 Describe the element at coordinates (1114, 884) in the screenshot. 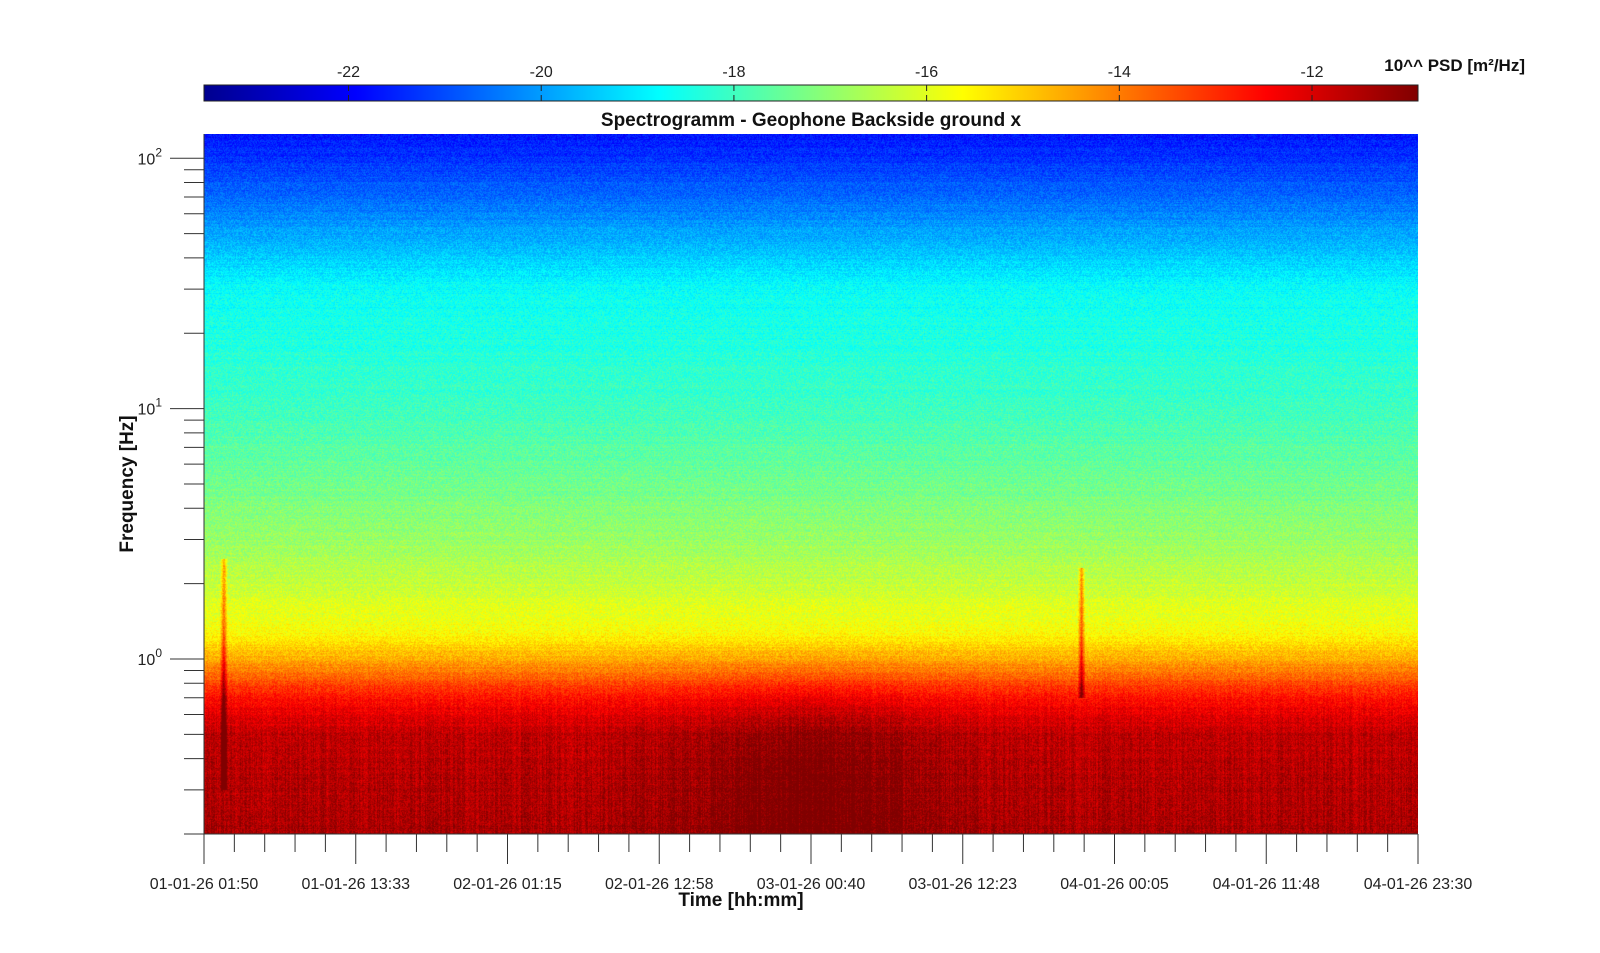

I see `x-tick-label: 04-01-26 00:05` at that location.